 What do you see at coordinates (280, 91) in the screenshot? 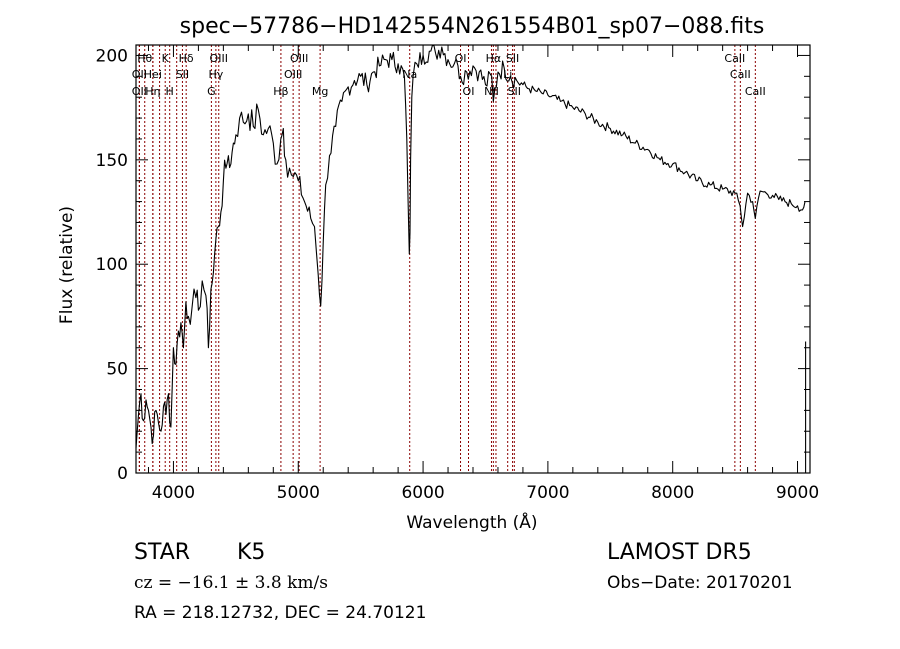
I see `line-marker-label: Hβ` at bounding box center [280, 91].